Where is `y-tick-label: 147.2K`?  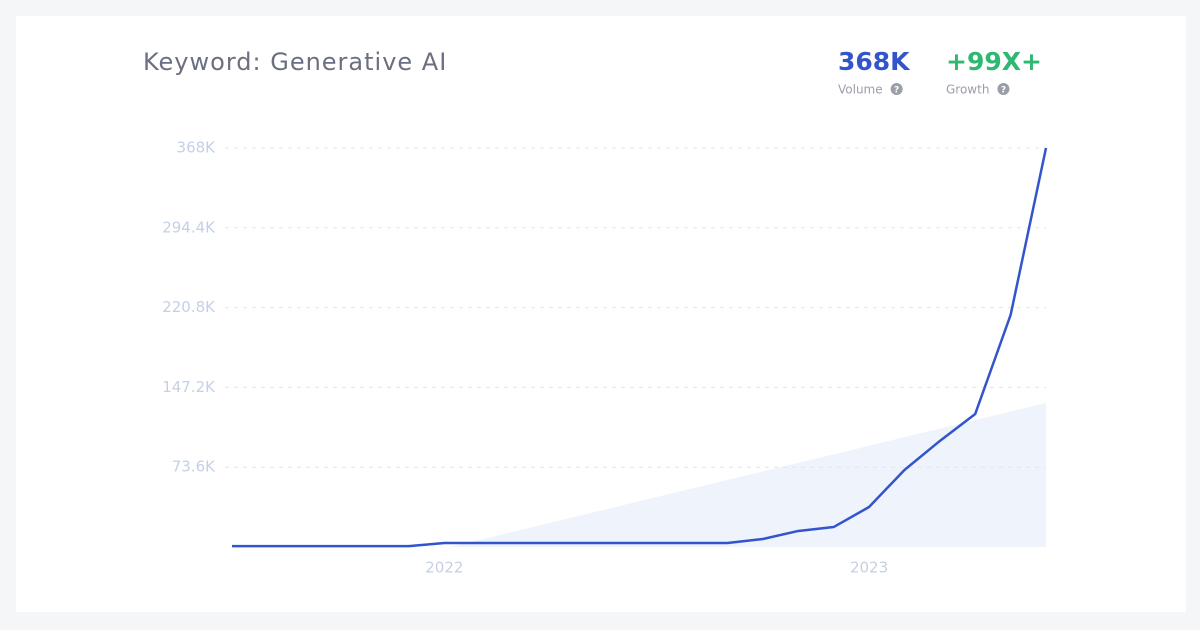
y-tick-label: 147.2K is located at coordinates (189, 387).